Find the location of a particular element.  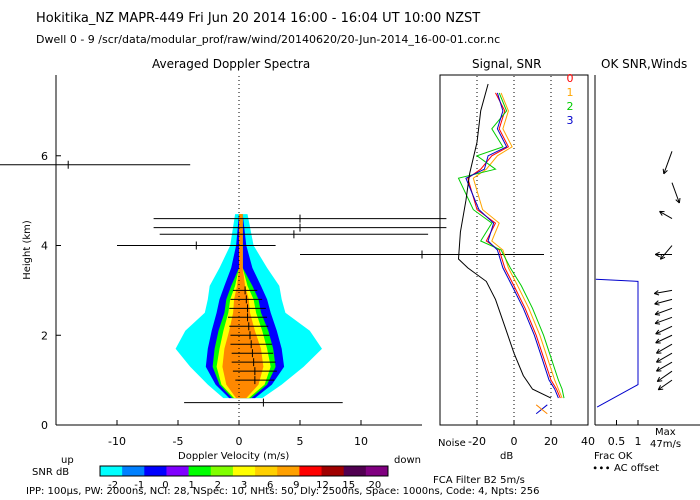

colorbar-tick-label: -2 is located at coordinates (113, 485).